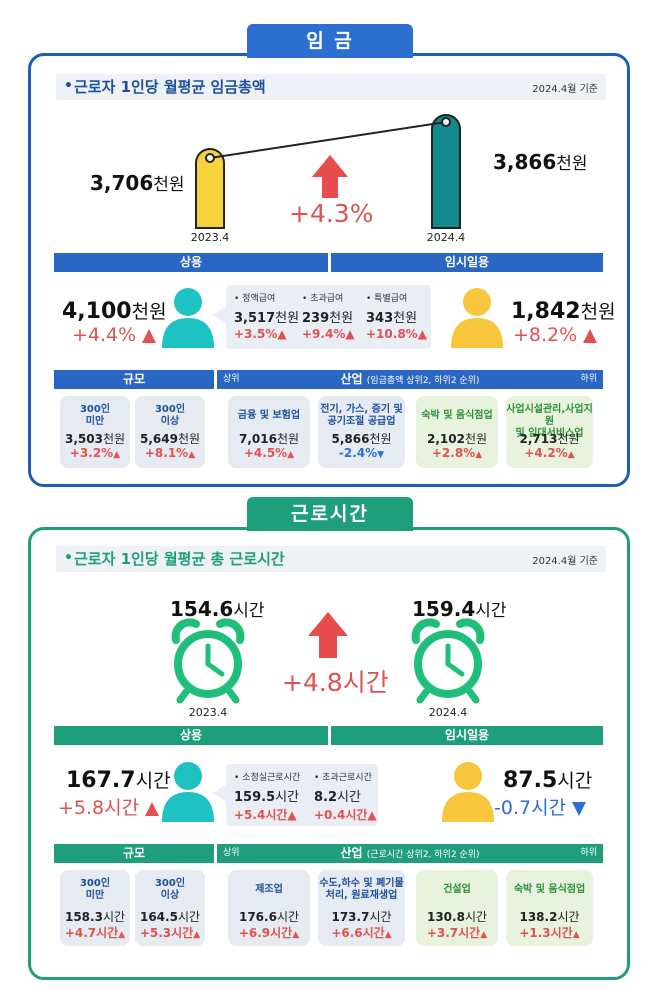 The width and height of the screenshot is (658, 991). Describe the element at coordinates (269, 933) in the screenshot. I see `card-change: +6.9시간▲` at that location.